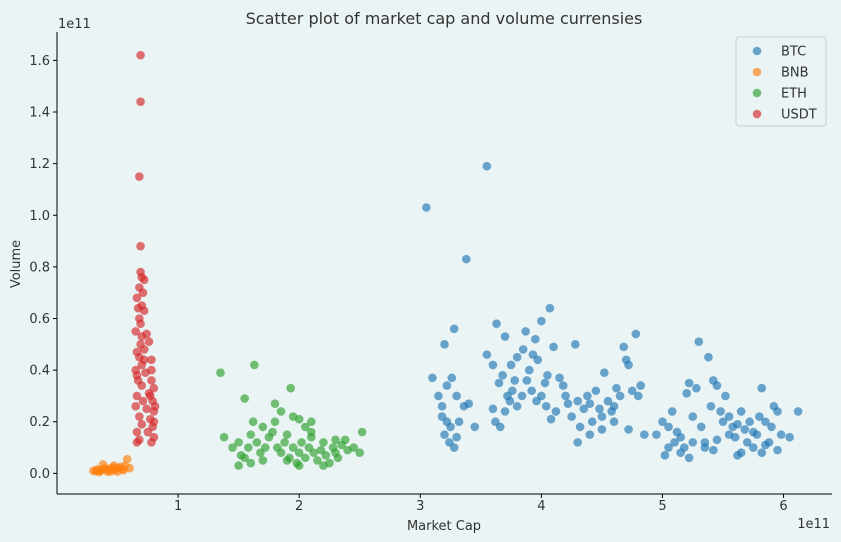 The height and width of the screenshot is (542, 841). What do you see at coordinates (74, 24) in the screenshot?
I see `y-offset-label: 1e11` at bounding box center [74, 24].